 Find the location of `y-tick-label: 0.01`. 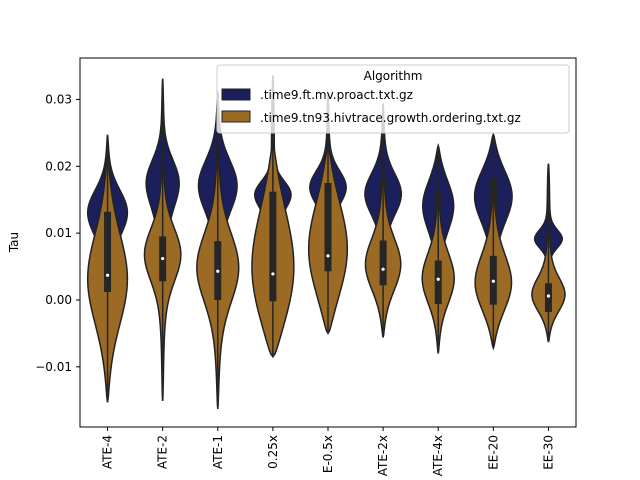

y-tick-label: 0.01 is located at coordinates (58, 233).